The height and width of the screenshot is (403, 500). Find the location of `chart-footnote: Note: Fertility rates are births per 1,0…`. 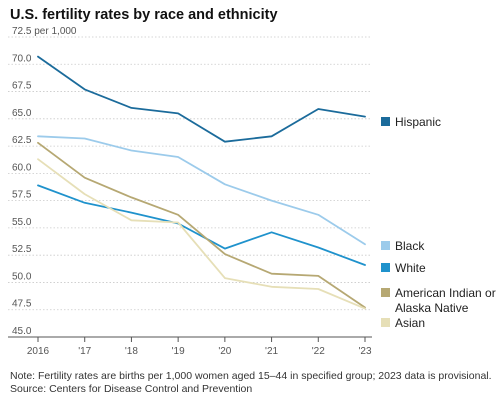

chart-footnote: Note: Fertility rates are births per 1,0… is located at coordinates (252, 383).